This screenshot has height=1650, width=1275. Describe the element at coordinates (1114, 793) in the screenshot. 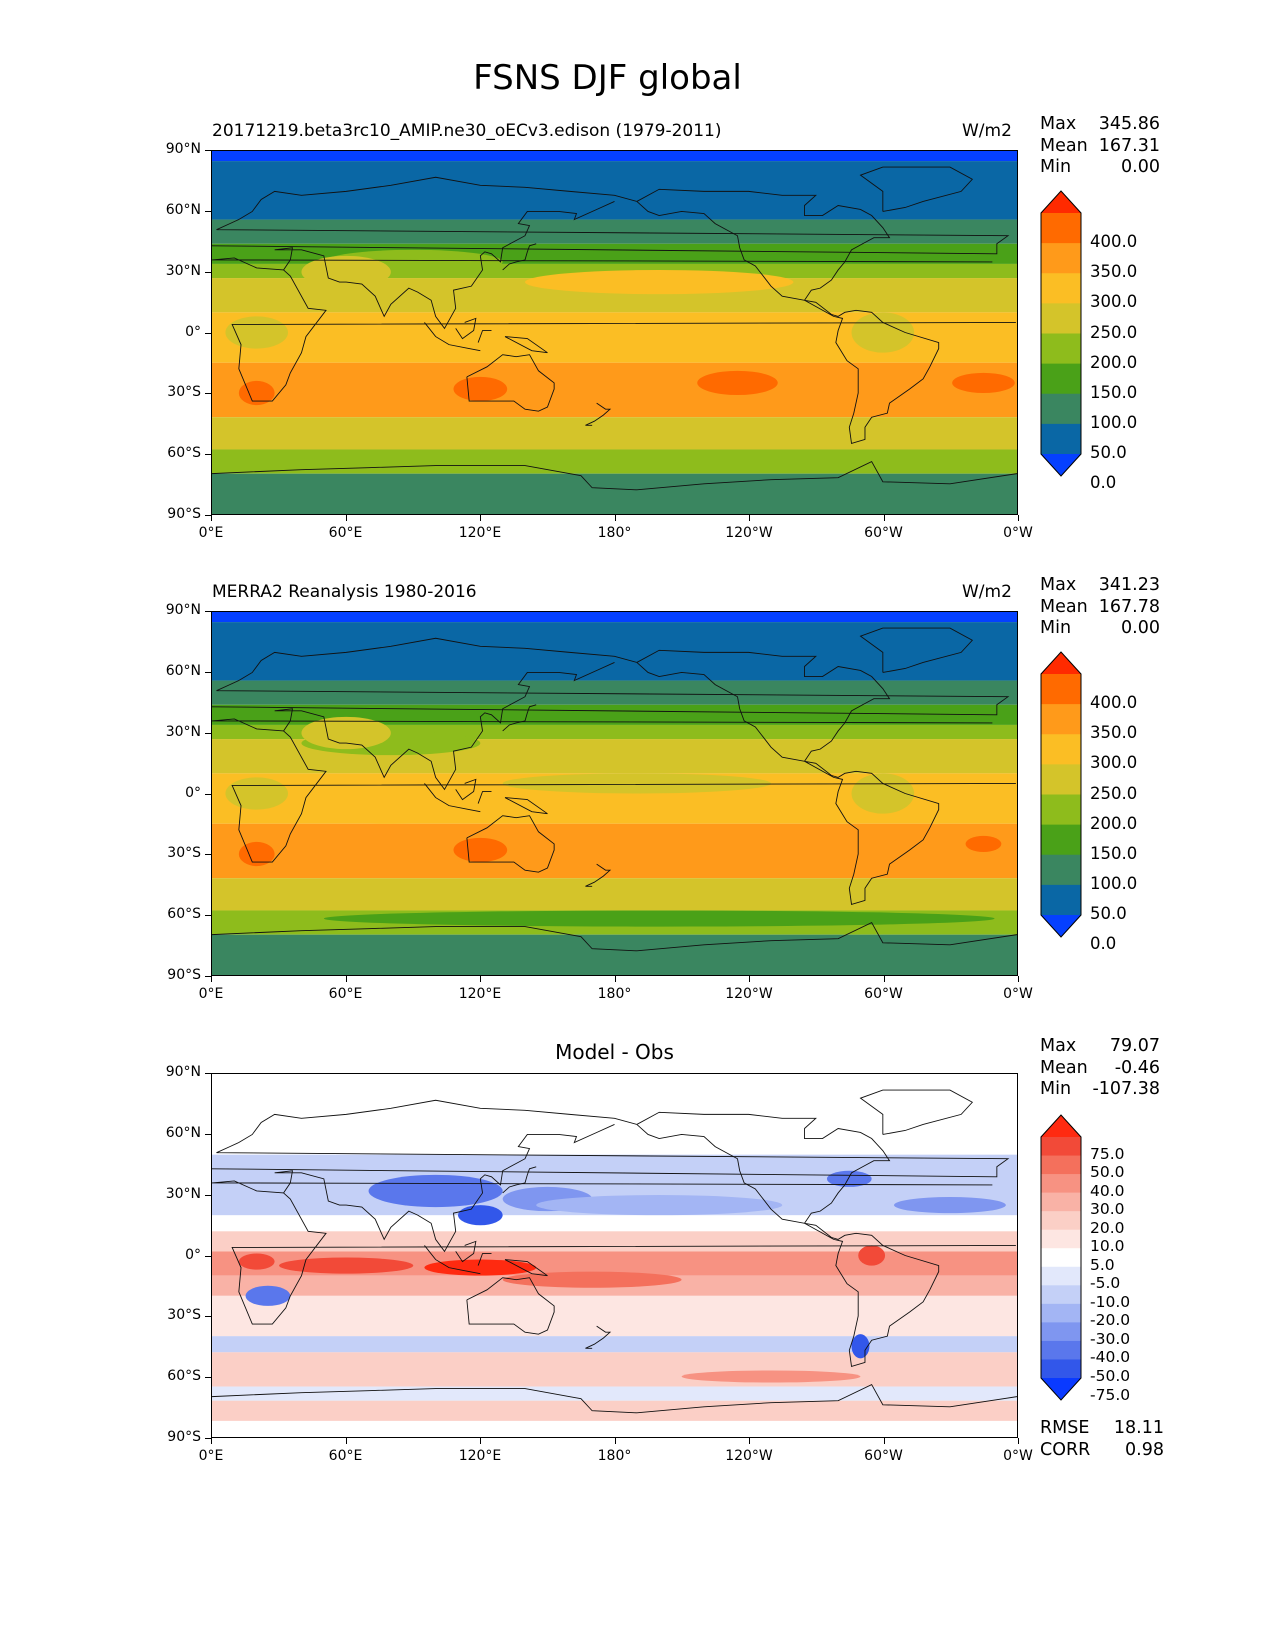

I see `colorbar-level-label: 250.0` at that location.